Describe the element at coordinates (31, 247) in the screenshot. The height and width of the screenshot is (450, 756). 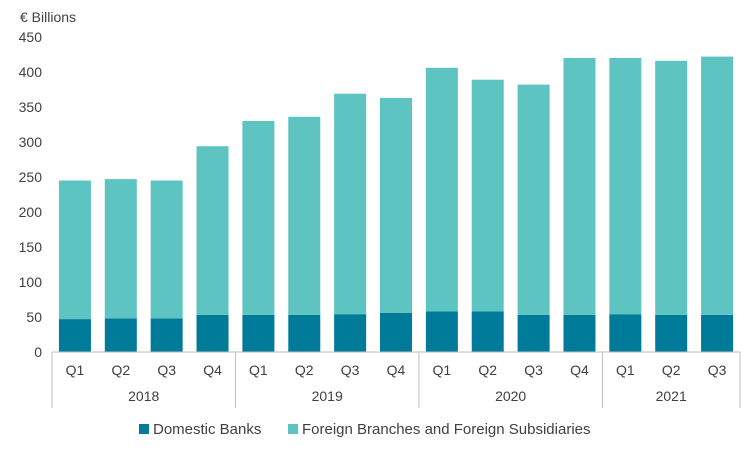
I see `y-tick-label: 150` at that location.